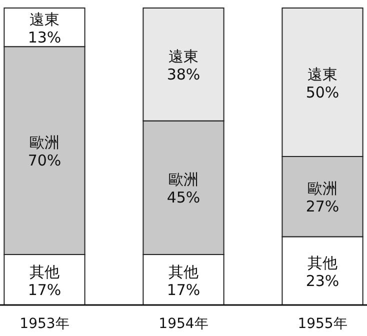 The height and width of the screenshot is (336, 367). What do you see at coordinates (323, 324) in the screenshot?
I see `x-tick-label: 1955年` at bounding box center [323, 324].